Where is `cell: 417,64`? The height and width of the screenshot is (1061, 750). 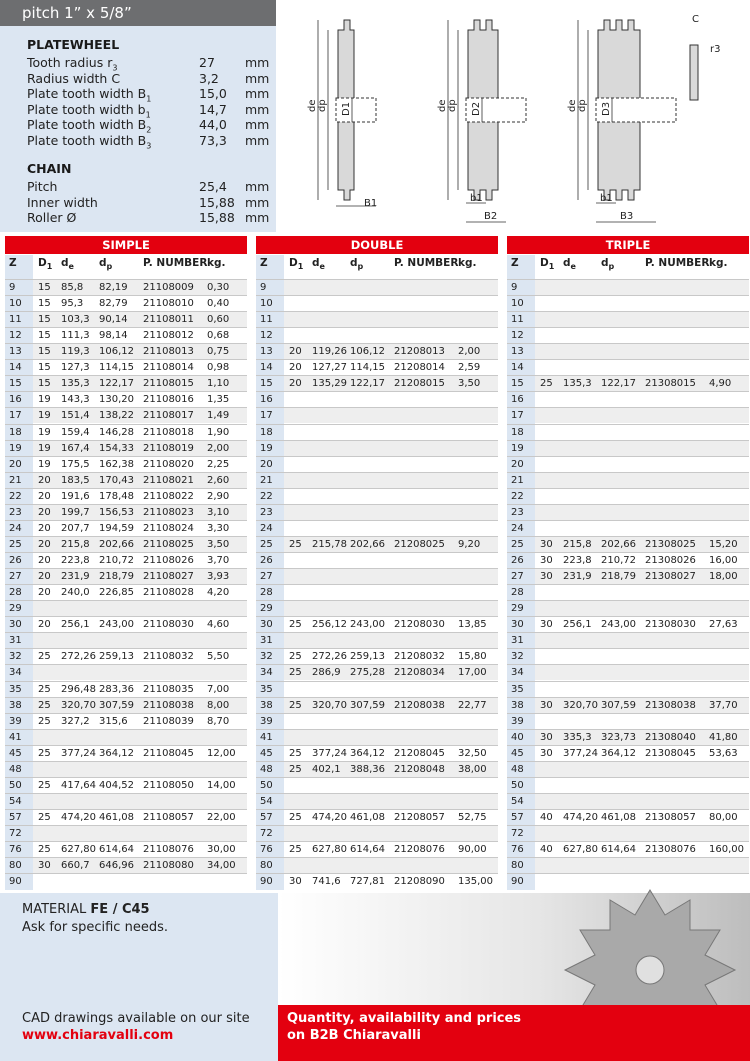
cell: 417,64 is located at coordinates (78, 785).